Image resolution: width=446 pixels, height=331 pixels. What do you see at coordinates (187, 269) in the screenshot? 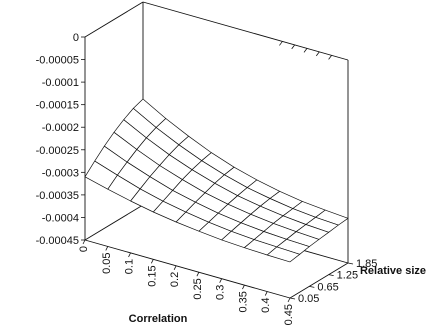
I see `x-axis-line` at bounding box center [187, 269].